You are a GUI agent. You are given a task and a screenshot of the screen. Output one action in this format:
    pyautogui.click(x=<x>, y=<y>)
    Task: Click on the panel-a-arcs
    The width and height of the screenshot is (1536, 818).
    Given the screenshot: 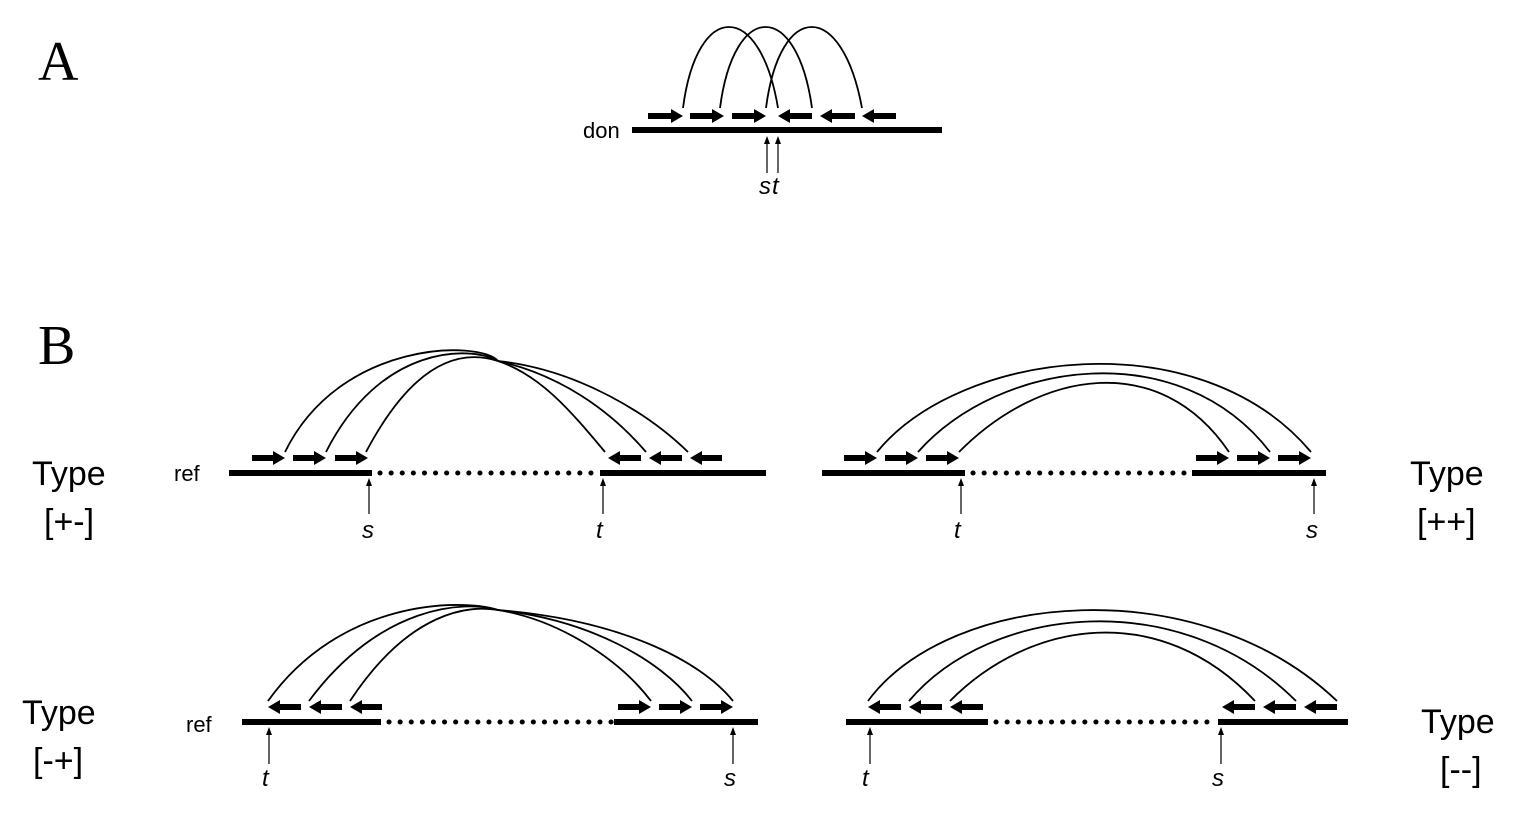 What is the action you would take?
    pyautogui.click(x=772, y=67)
    